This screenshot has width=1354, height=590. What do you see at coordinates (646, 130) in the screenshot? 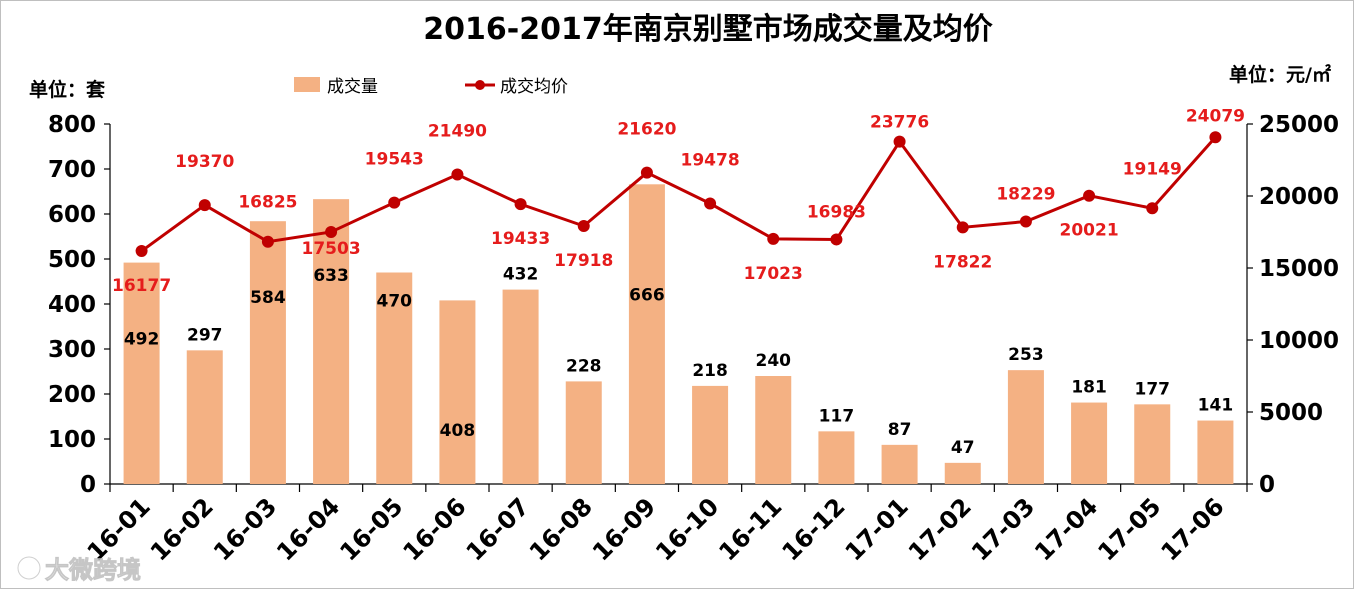
I see `price-value-label: 21620` at bounding box center [646, 130].